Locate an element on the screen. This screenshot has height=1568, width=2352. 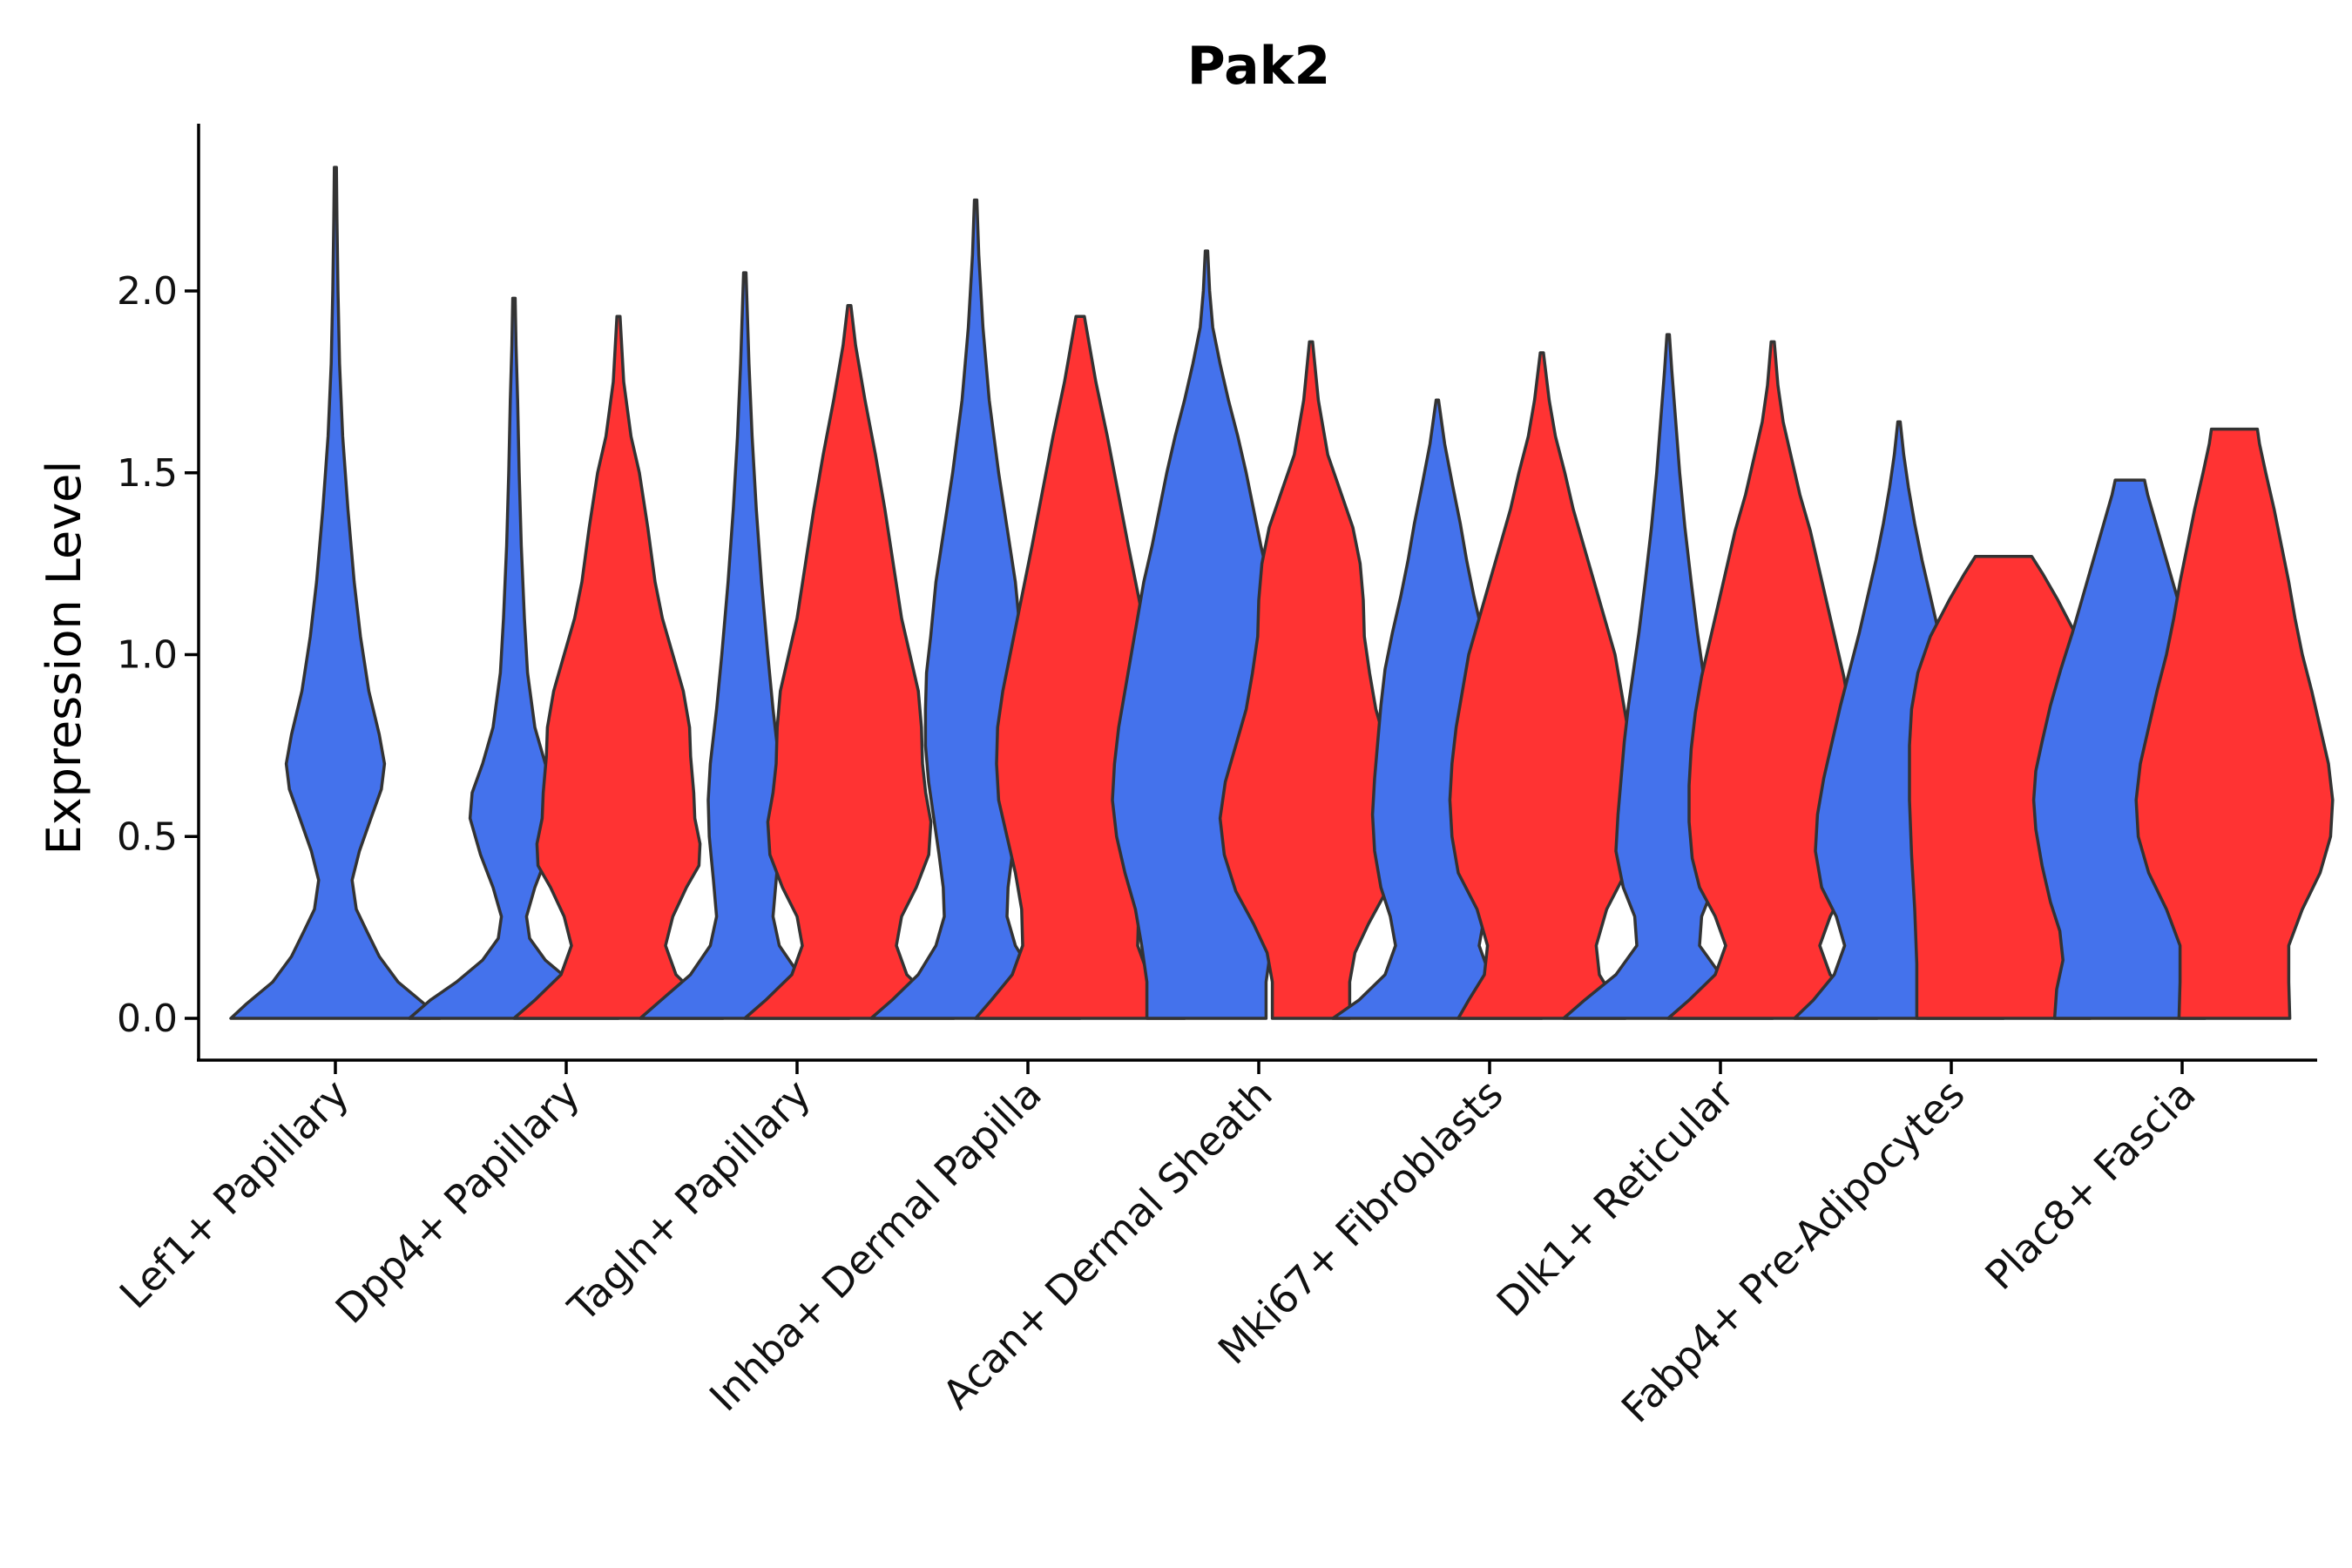
x-category-label: Lef1+ Papillary is located at coordinates (235, 1194).